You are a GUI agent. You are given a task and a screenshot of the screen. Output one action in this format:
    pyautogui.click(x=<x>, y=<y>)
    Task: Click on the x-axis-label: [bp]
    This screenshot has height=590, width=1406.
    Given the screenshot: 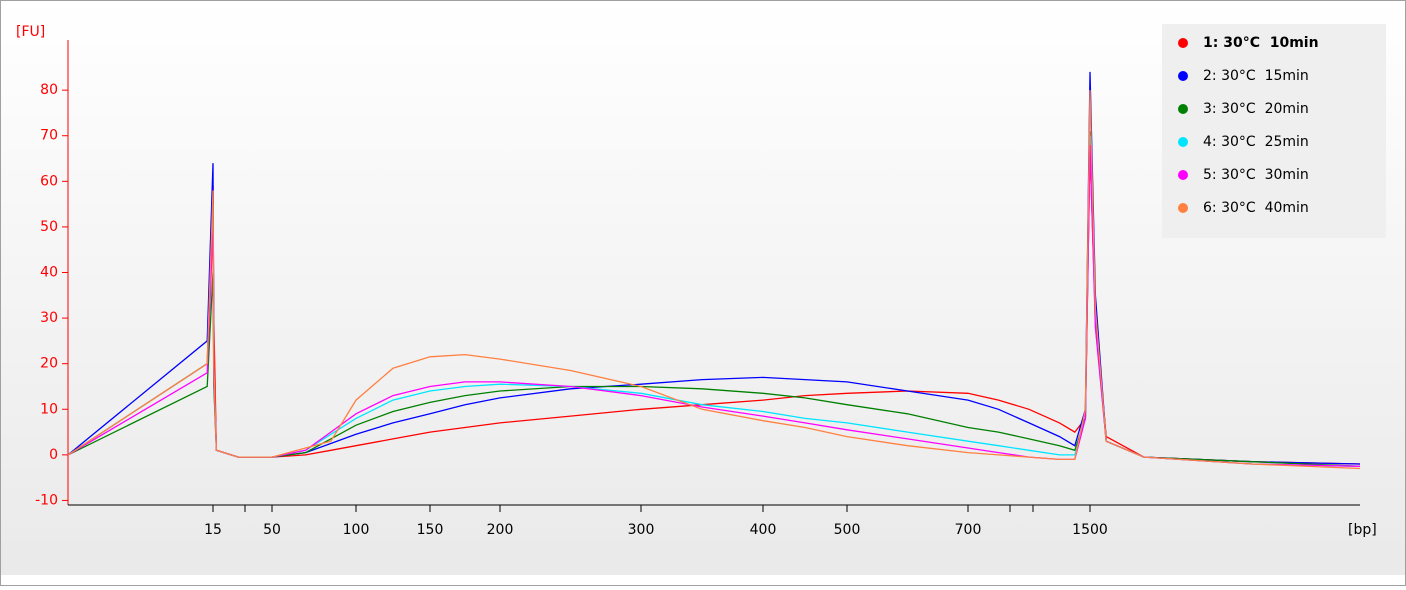 What is the action you would take?
    pyautogui.click(x=1362, y=530)
    